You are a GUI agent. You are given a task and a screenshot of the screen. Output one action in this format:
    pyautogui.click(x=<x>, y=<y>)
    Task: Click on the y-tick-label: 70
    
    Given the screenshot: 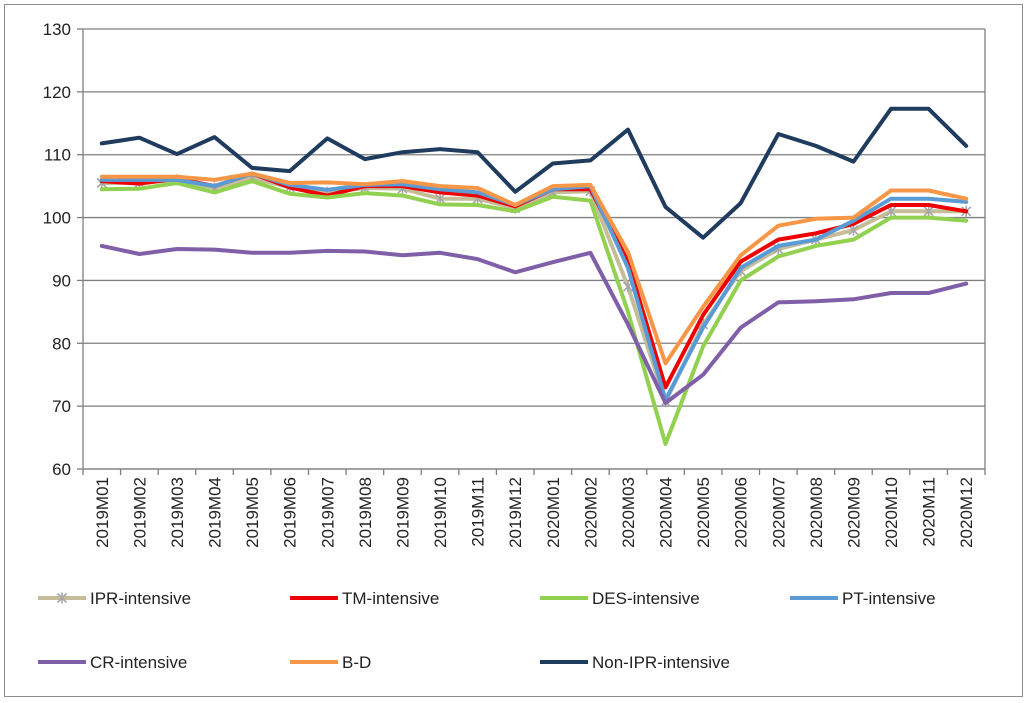 What is the action you would take?
    pyautogui.click(x=61, y=406)
    